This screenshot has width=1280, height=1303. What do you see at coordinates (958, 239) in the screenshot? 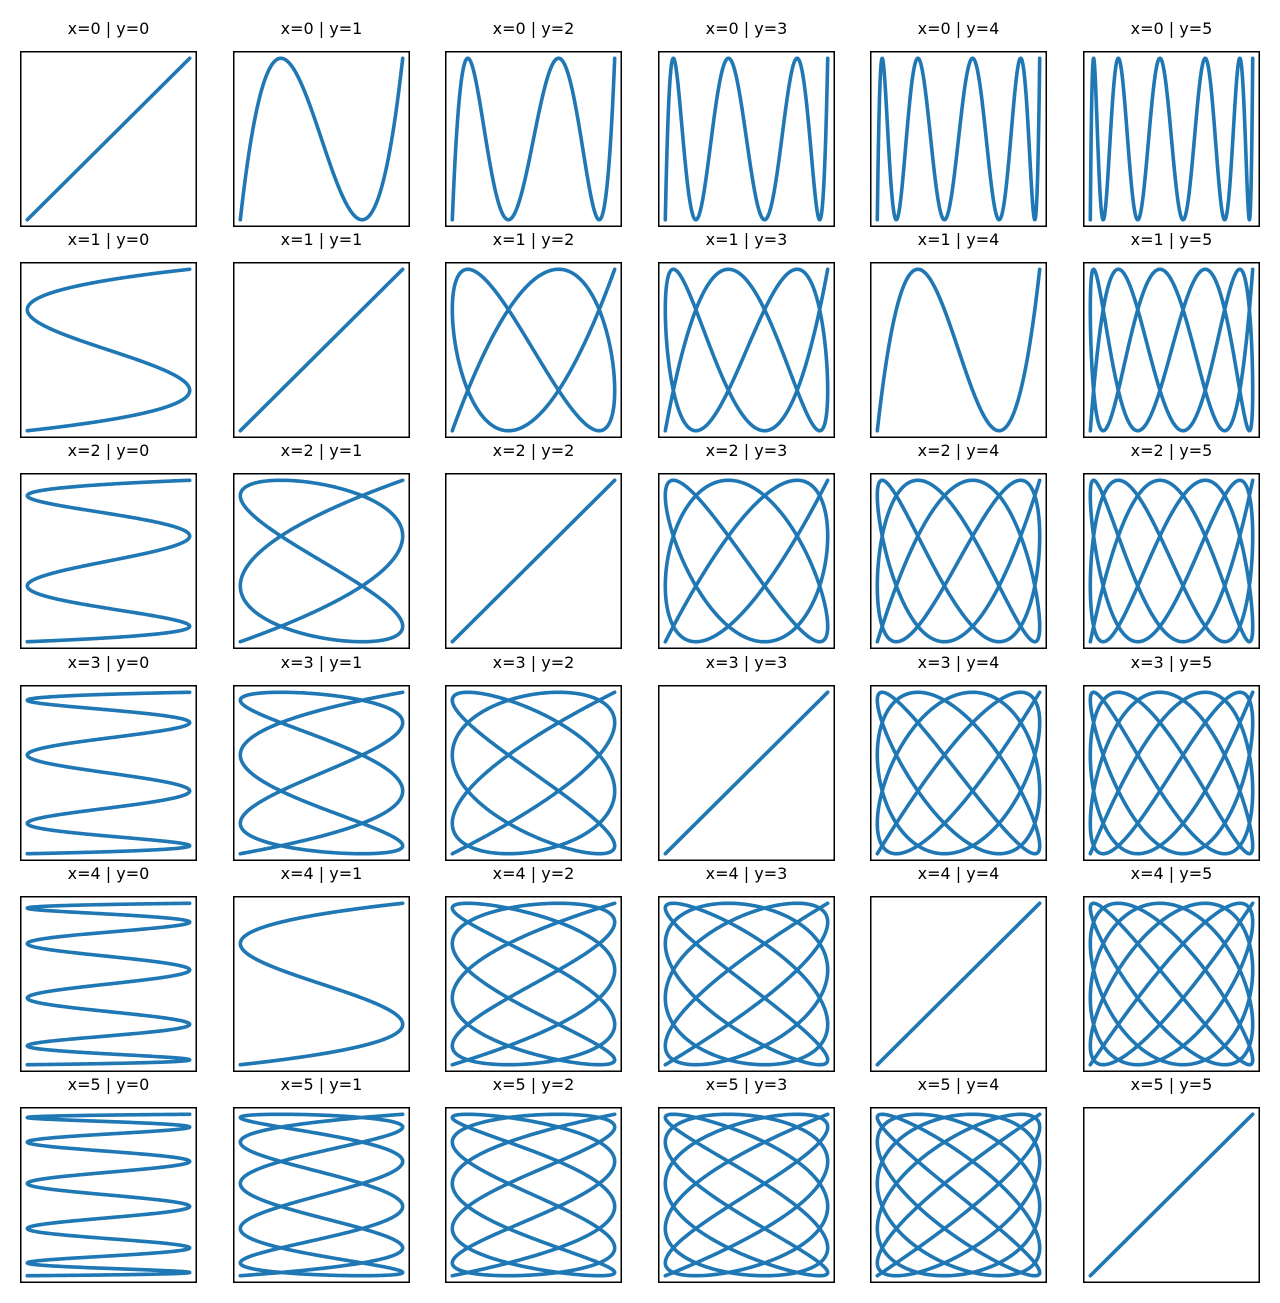
I see `subplot-title: x=1 | y=4` at bounding box center [958, 239].